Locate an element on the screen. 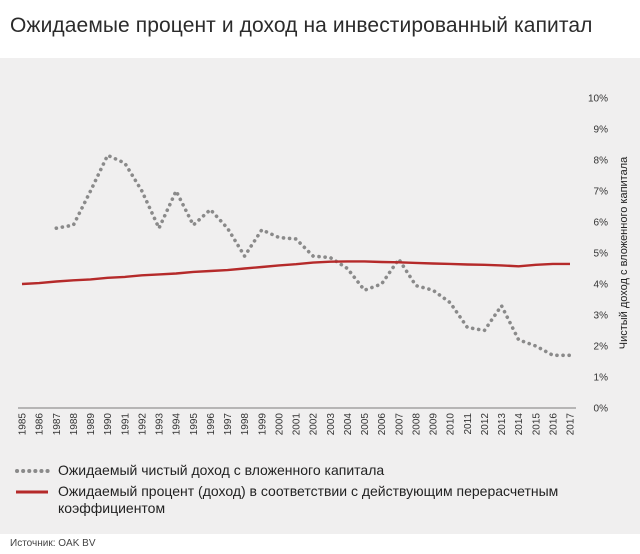 The height and width of the screenshot is (554, 640). x-tick-label: 1999 is located at coordinates (262, 424).